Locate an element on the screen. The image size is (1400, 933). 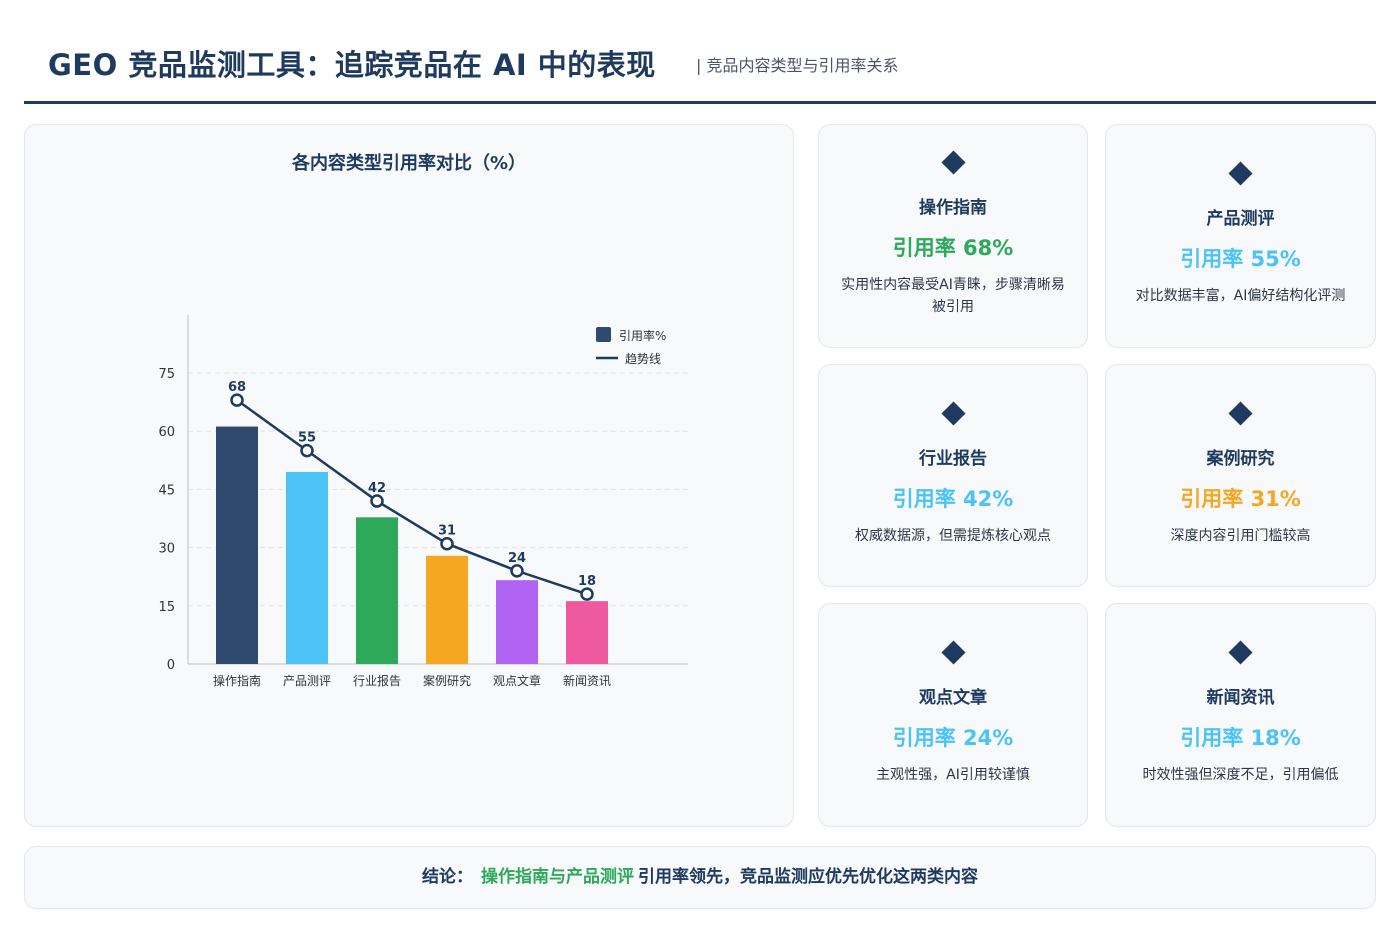
card-guide: 操作指南 引用率 68% 实用性内容最受AI青睐，步骤清晰易被引用 is located at coordinates (953, 236).